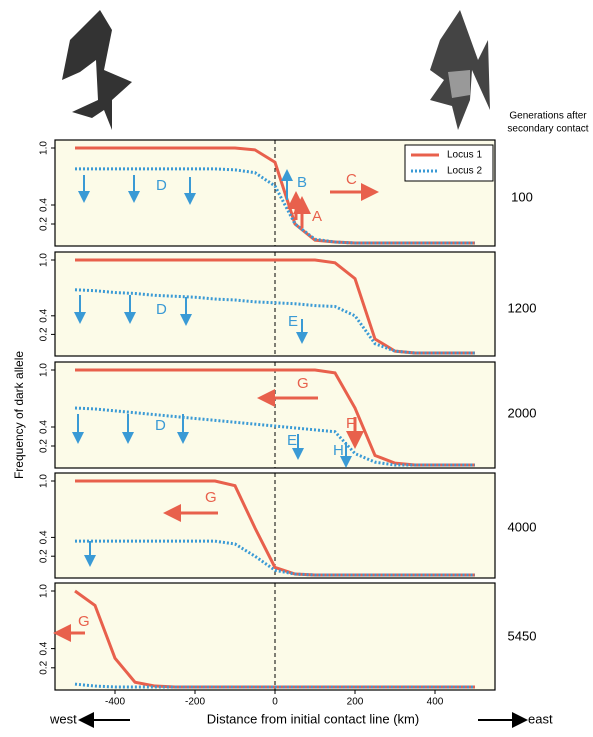 This screenshot has height=737, width=593. What do you see at coordinates (522, 412) in the screenshot?
I see `generation-label: 2000` at bounding box center [522, 412].